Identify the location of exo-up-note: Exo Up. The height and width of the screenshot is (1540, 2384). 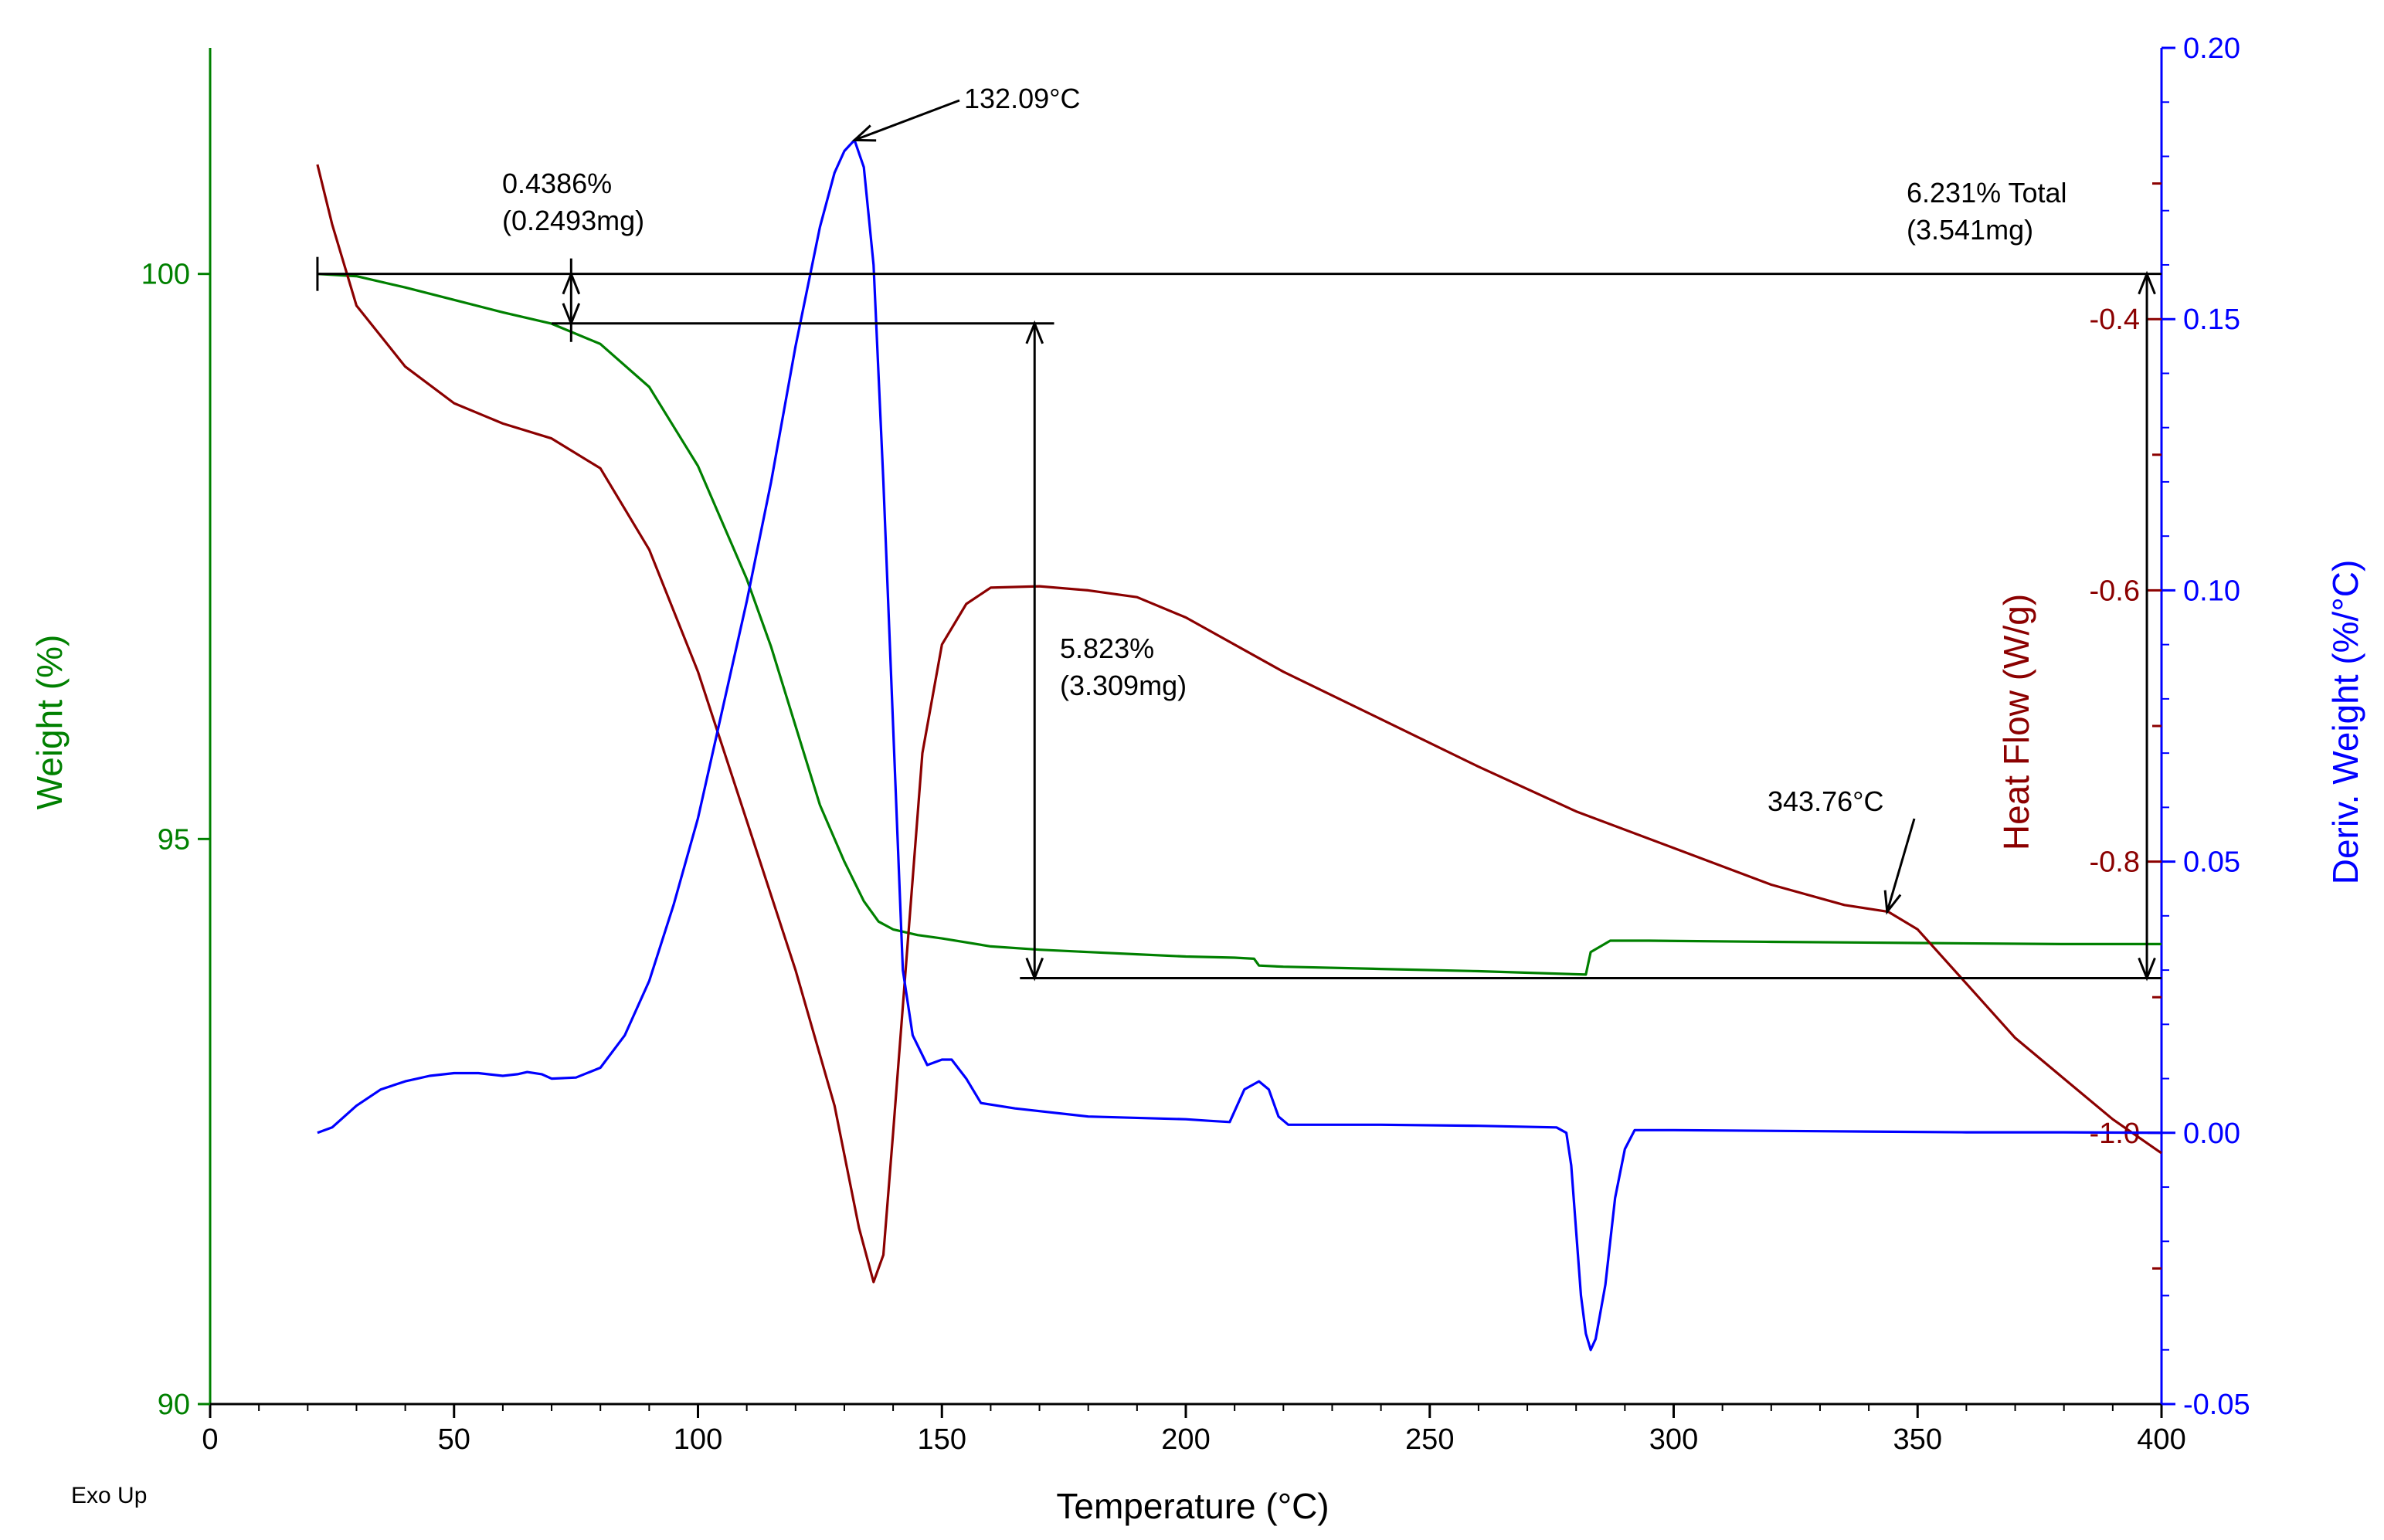
(109, 1495).